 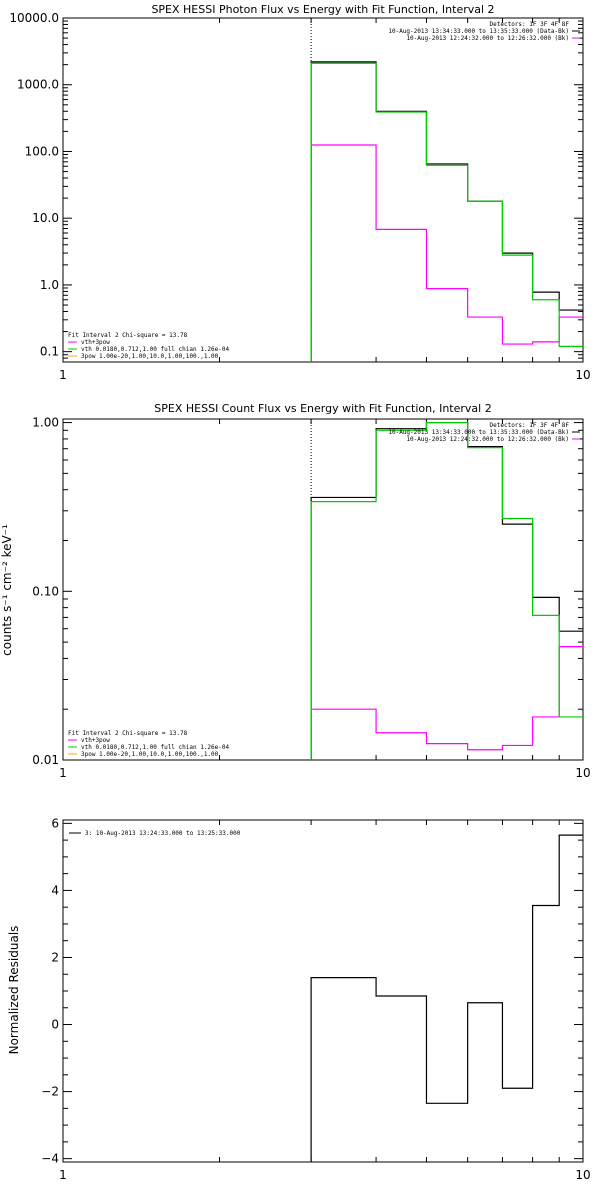 I want to click on y-tick-label: 6, so click(x=55, y=823).